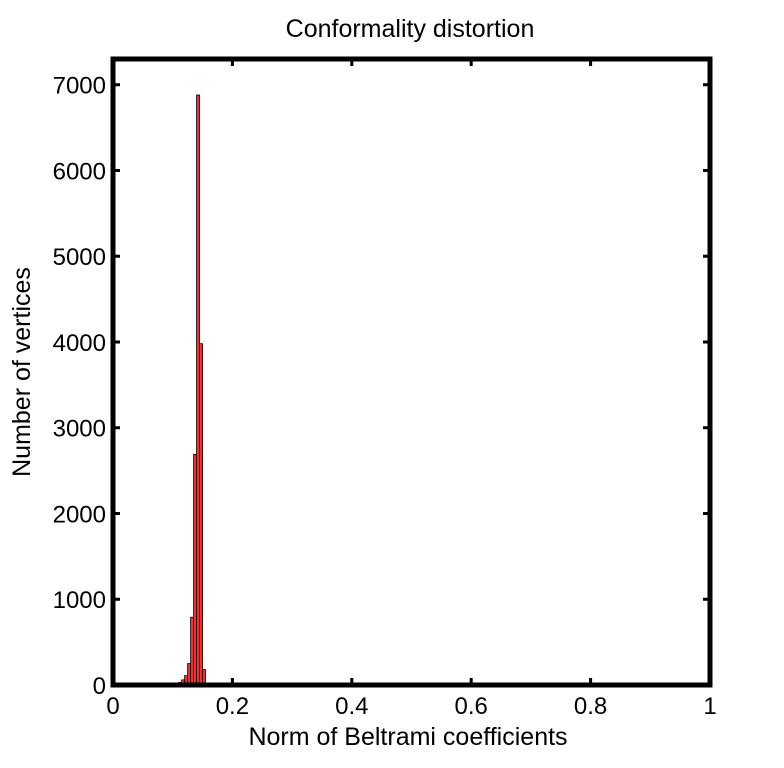  What do you see at coordinates (471, 706) in the screenshot?
I see `x-tick-label: 0.6` at bounding box center [471, 706].